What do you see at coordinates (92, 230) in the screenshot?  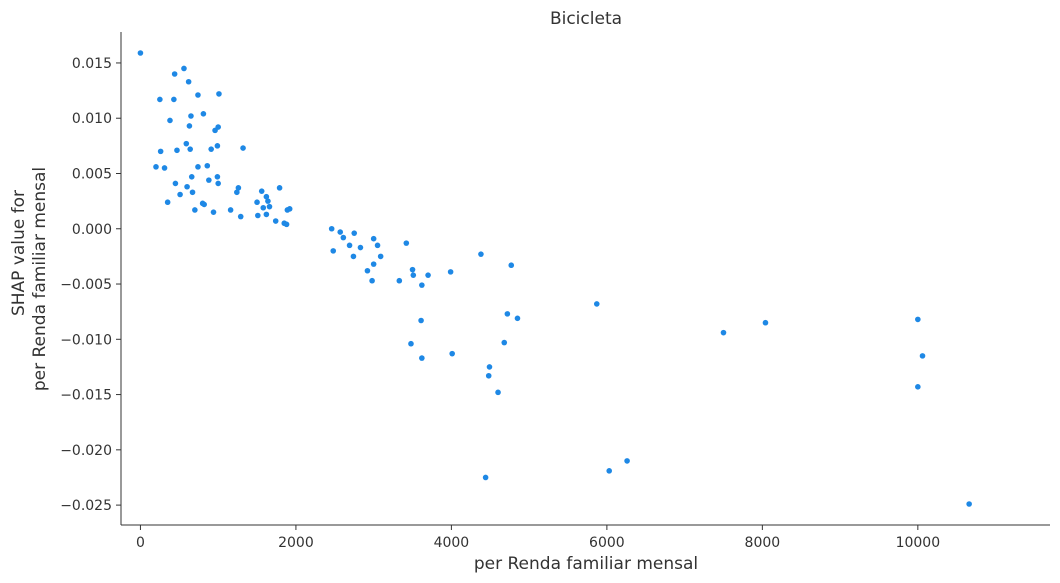 I see `y-tick-label: 0.000` at bounding box center [92, 230].